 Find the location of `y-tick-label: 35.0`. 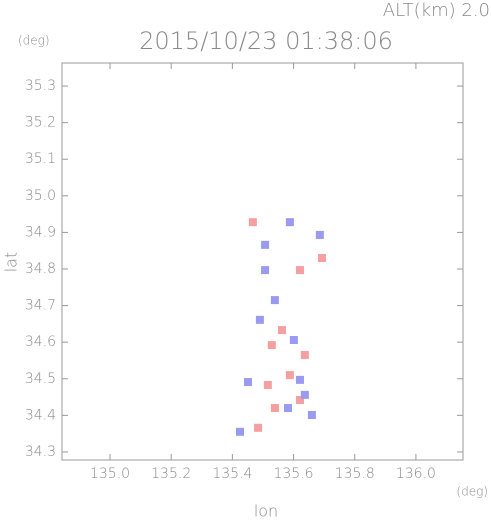

y-tick-label: 35.0 is located at coordinates (40, 196).